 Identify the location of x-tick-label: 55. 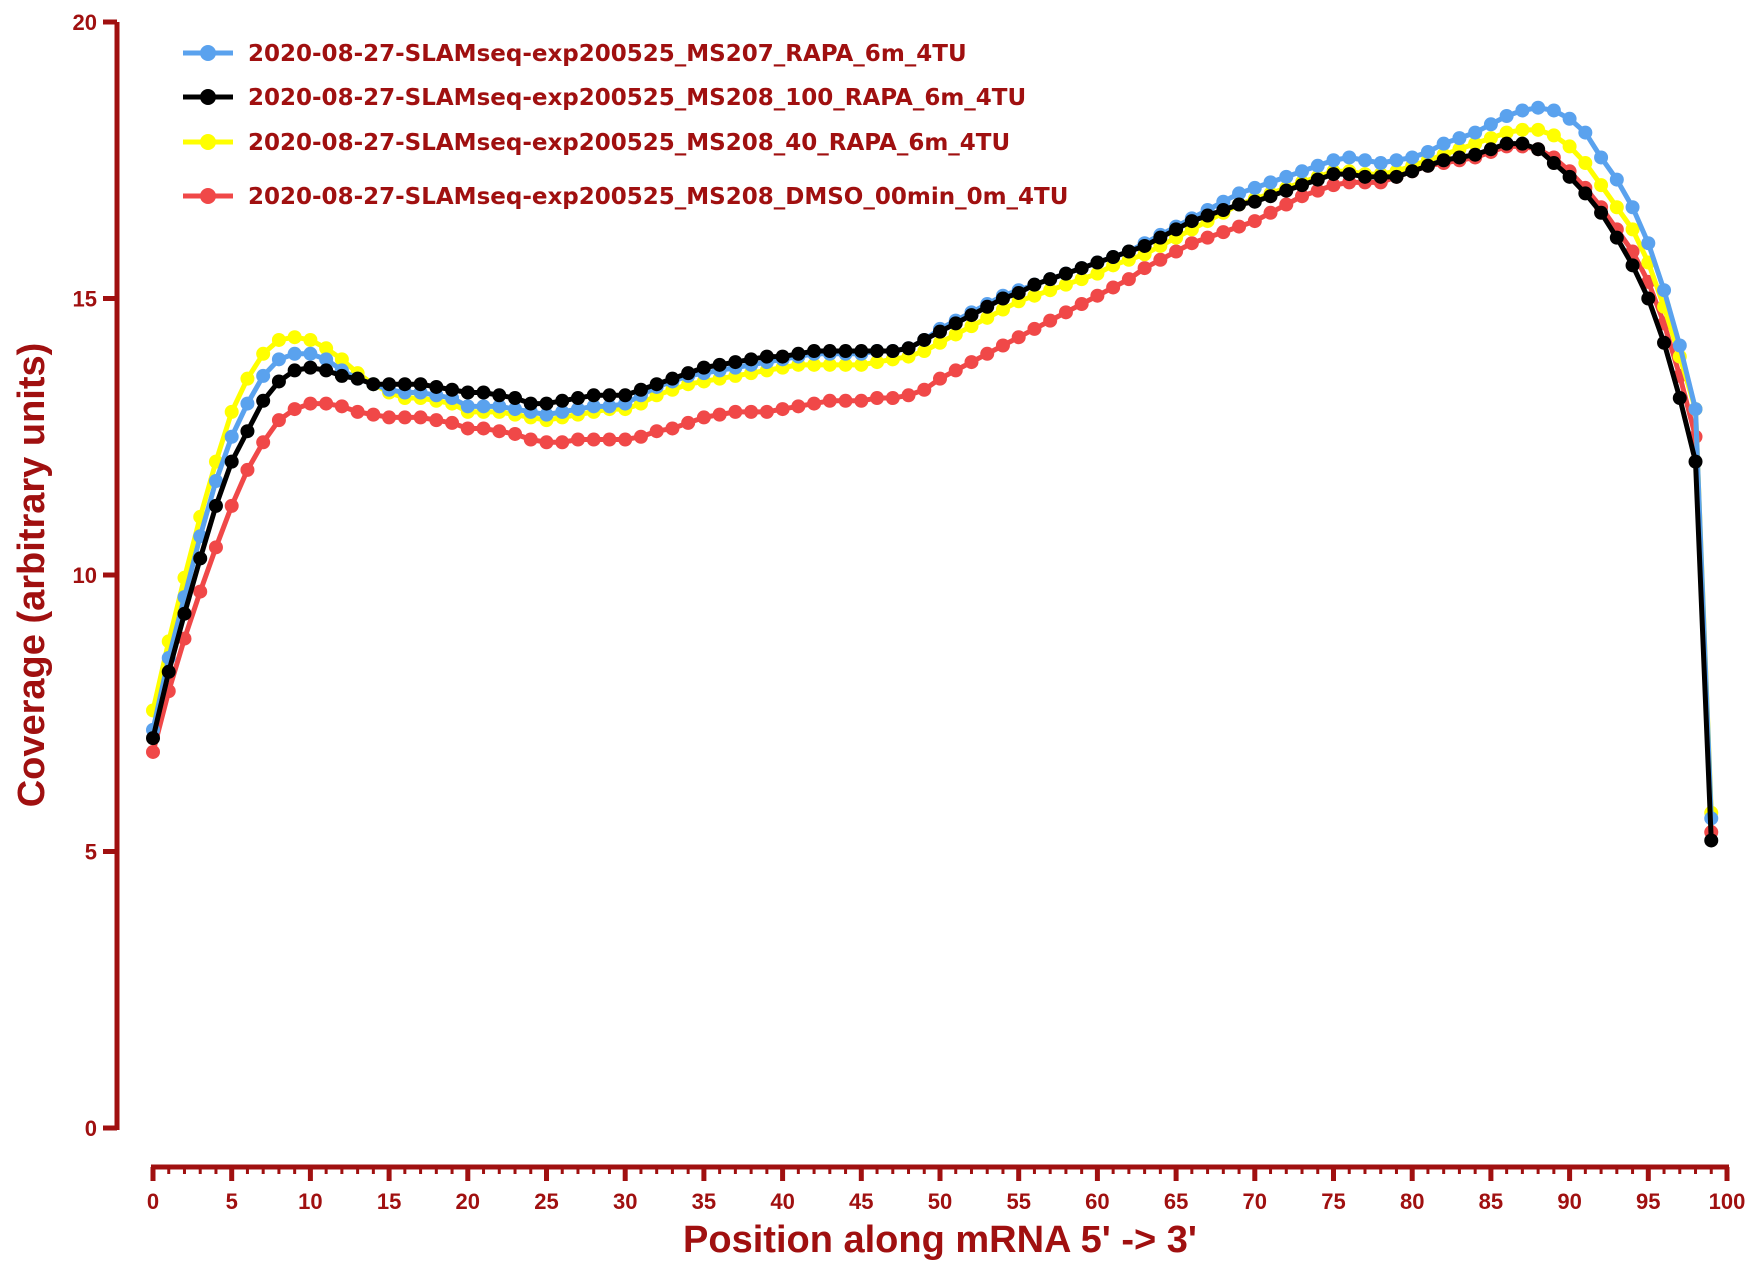
(1018, 1201).